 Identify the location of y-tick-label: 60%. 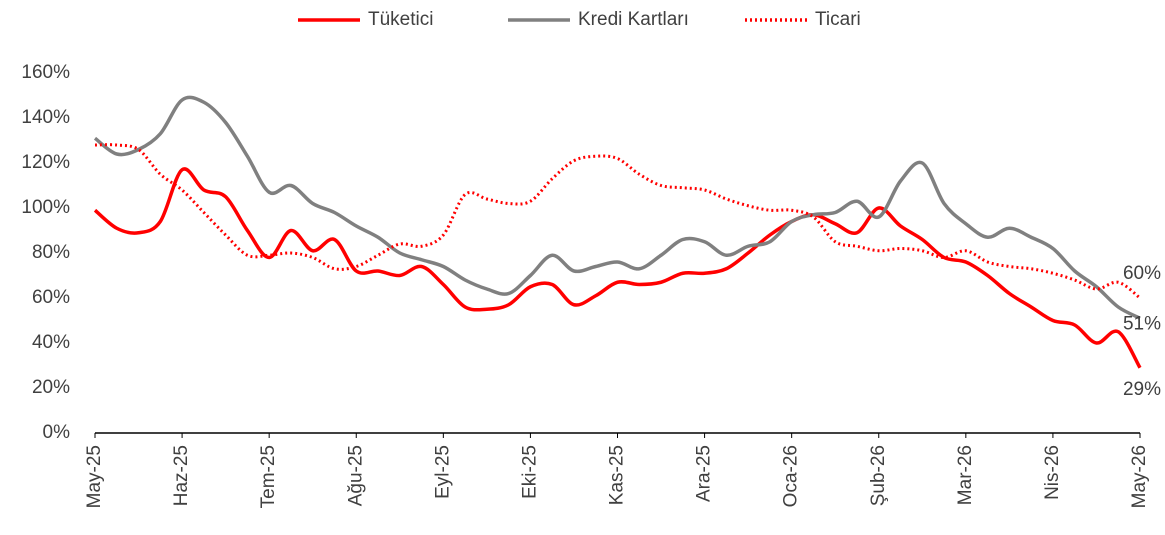
(51, 297).